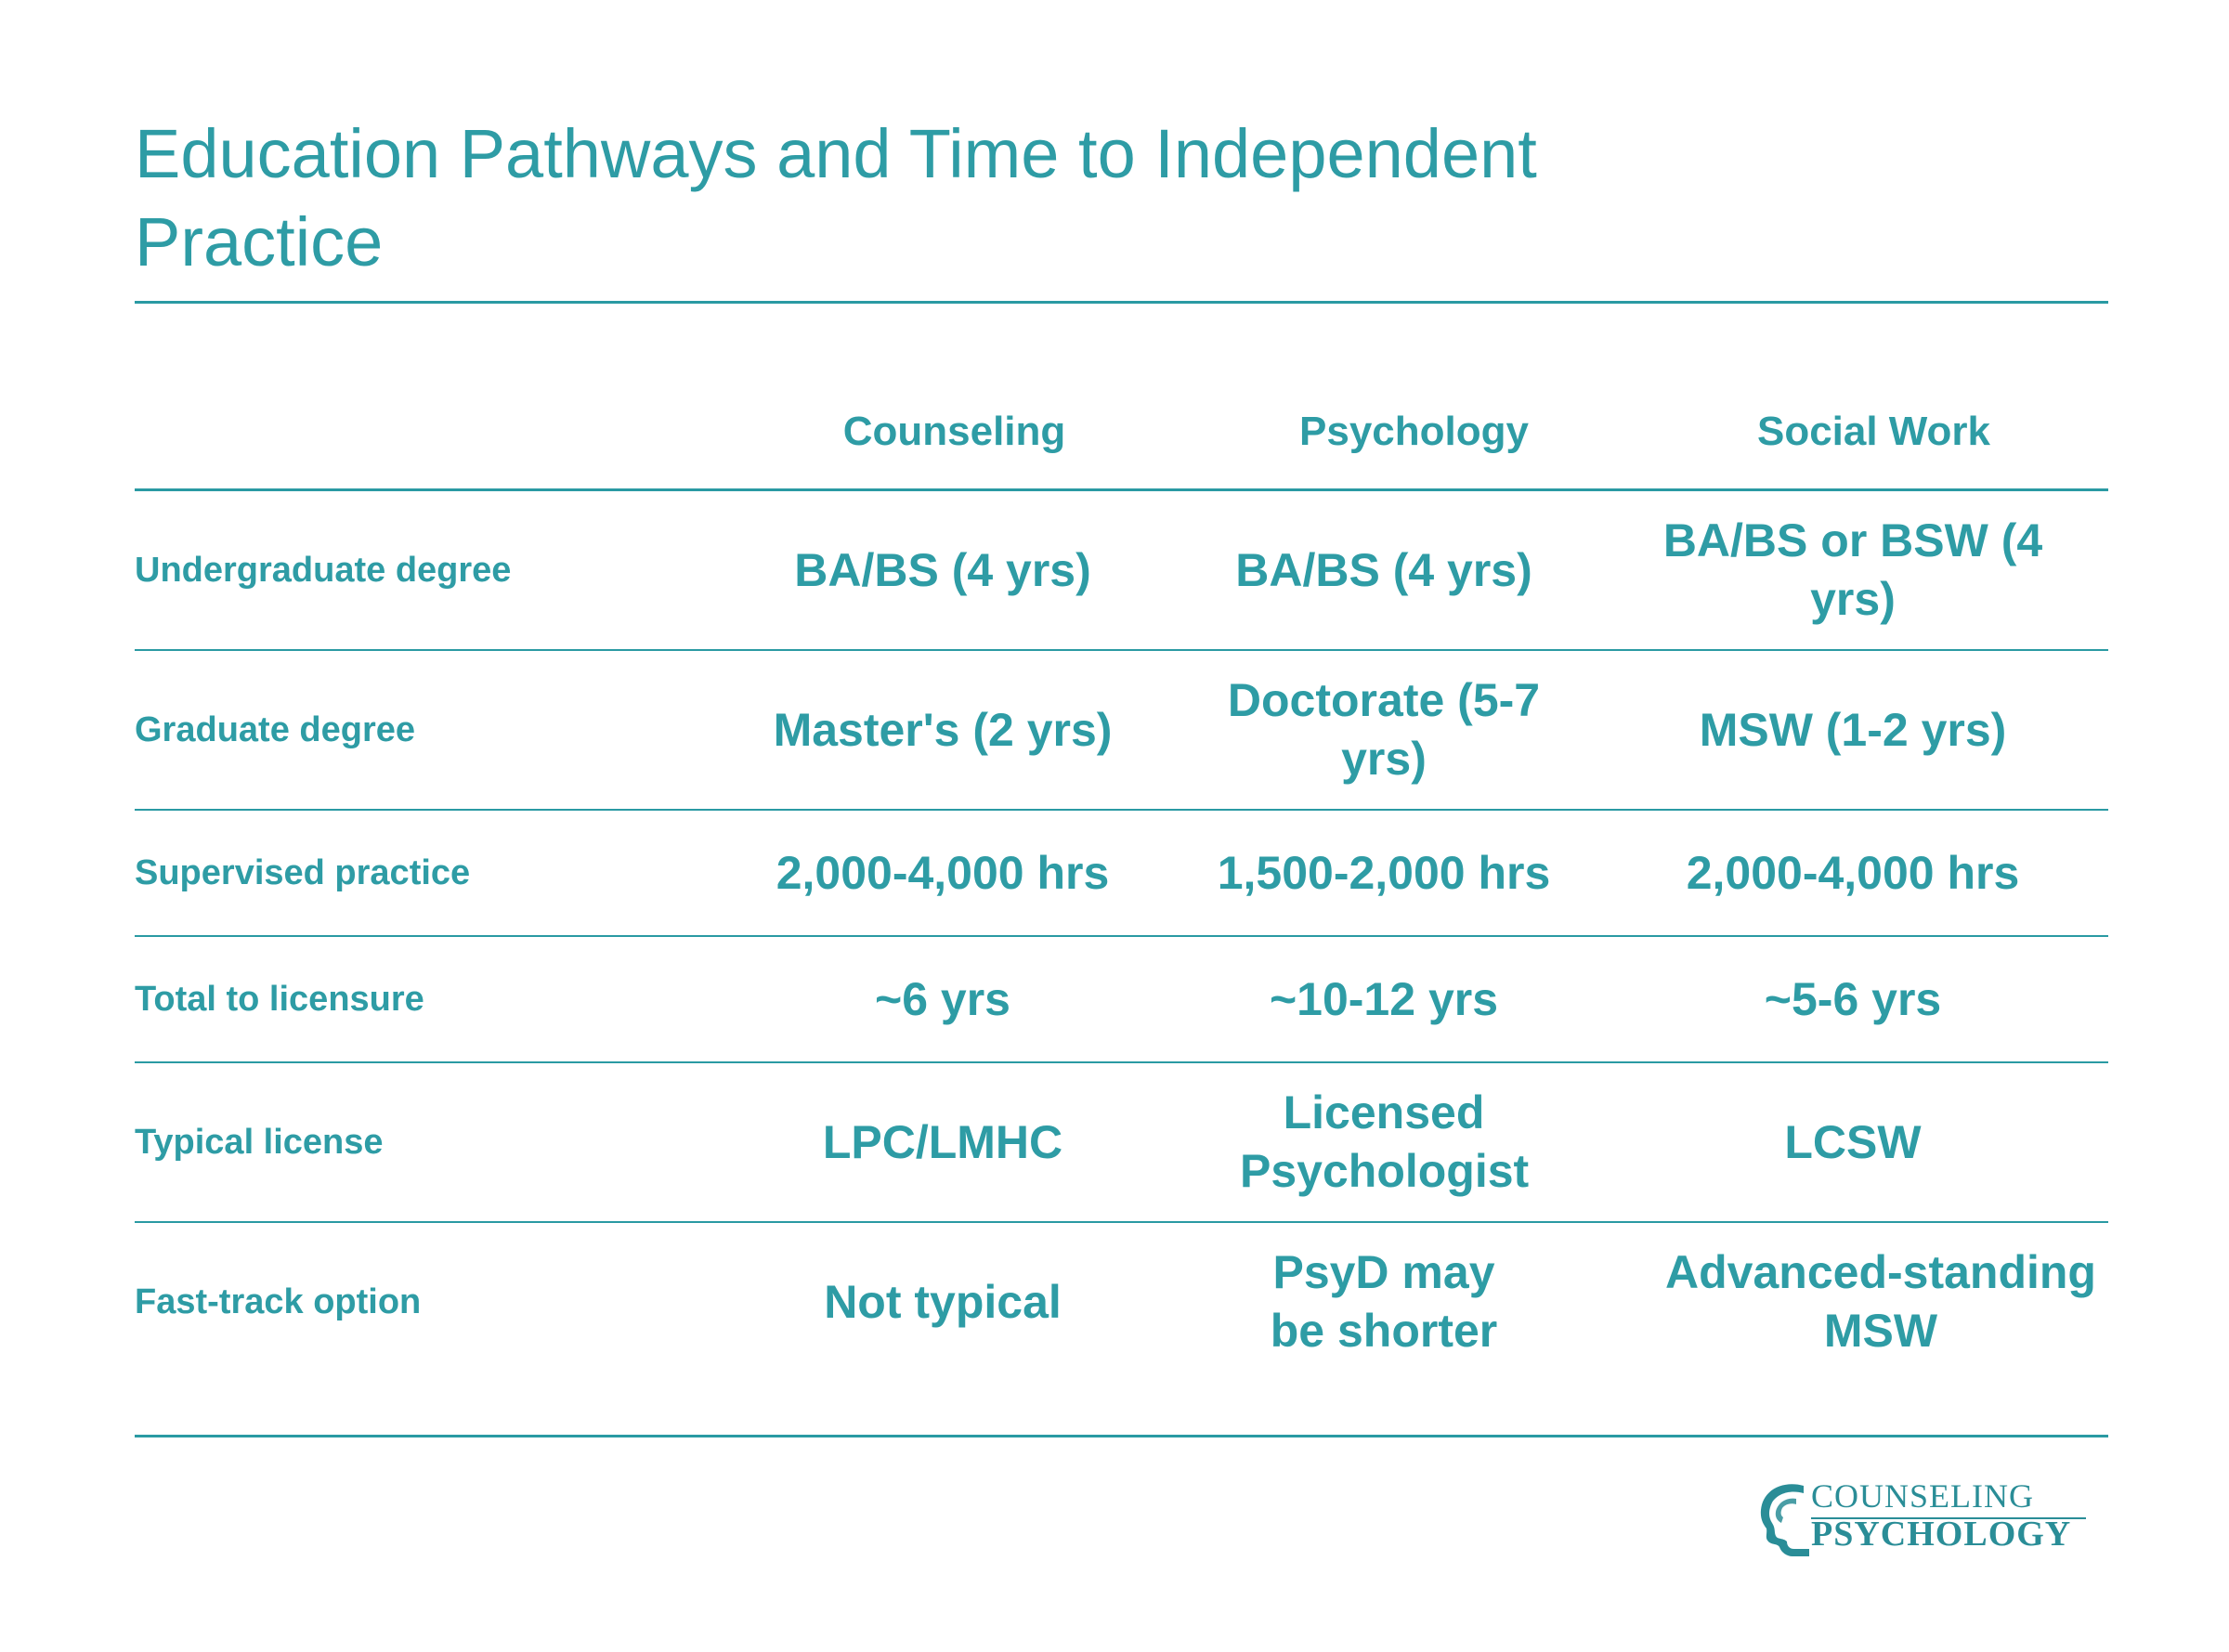 Image resolution: width=2229 pixels, height=1652 pixels. What do you see at coordinates (1414, 432) in the screenshot?
I see `column-header-psychology: Psychology` at bounding box center [1414, 432].